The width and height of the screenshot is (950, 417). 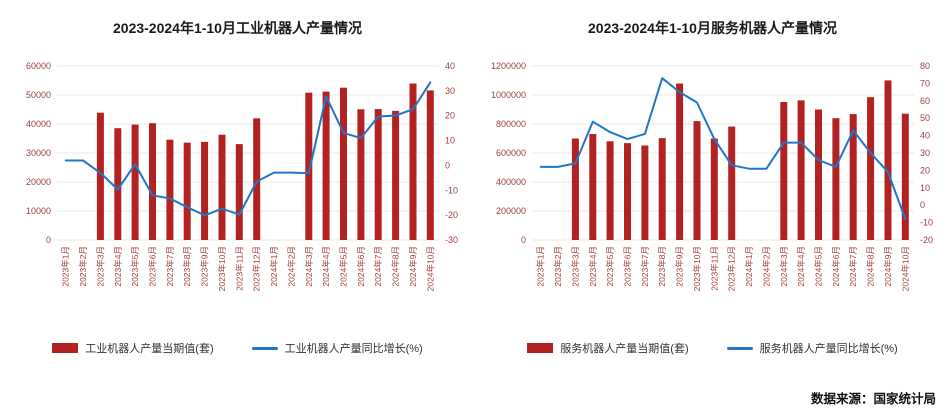 What do you see at coordinates (37, 124) in the screenshot?
I see `svg-text: 40000` at bounding box center [37, 124].